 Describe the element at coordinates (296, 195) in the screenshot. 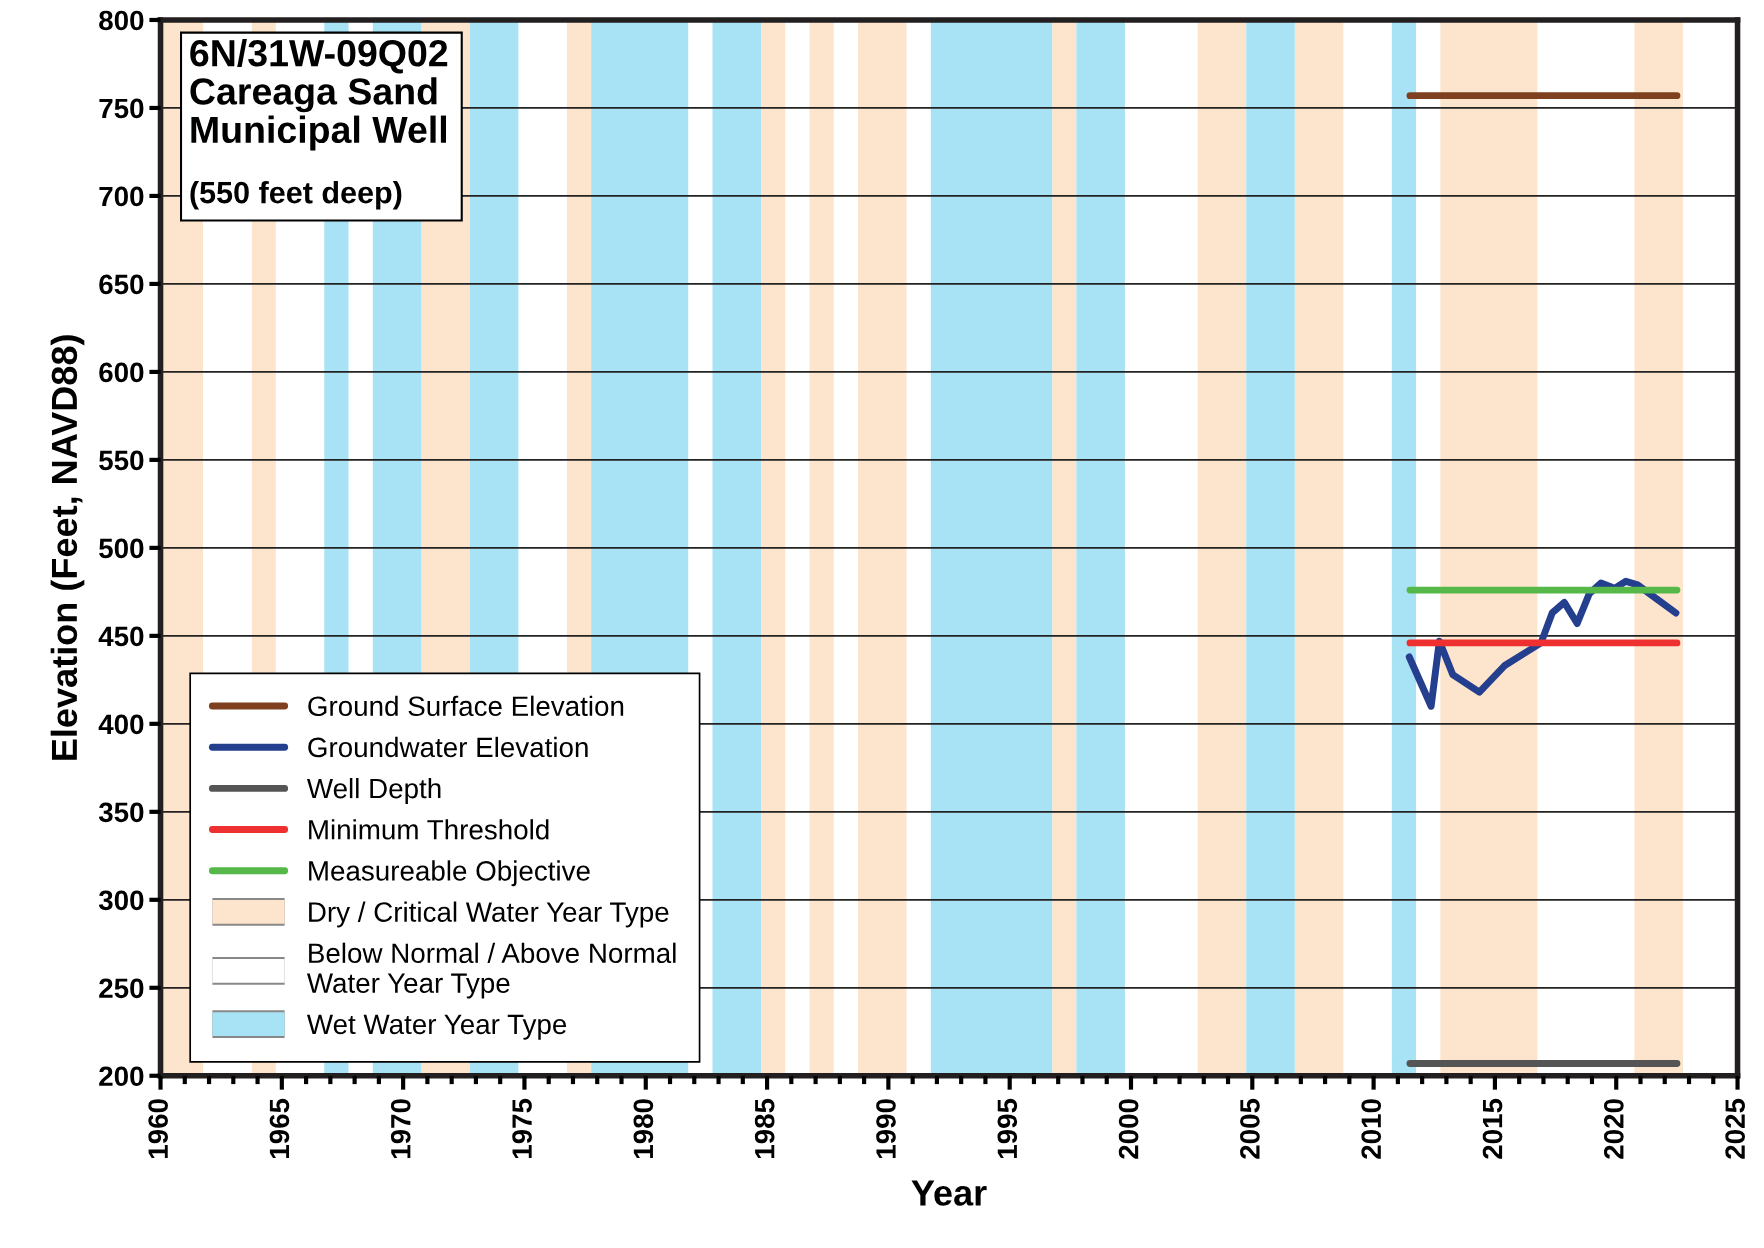

I see `text: (550 feet deep)` at that location.